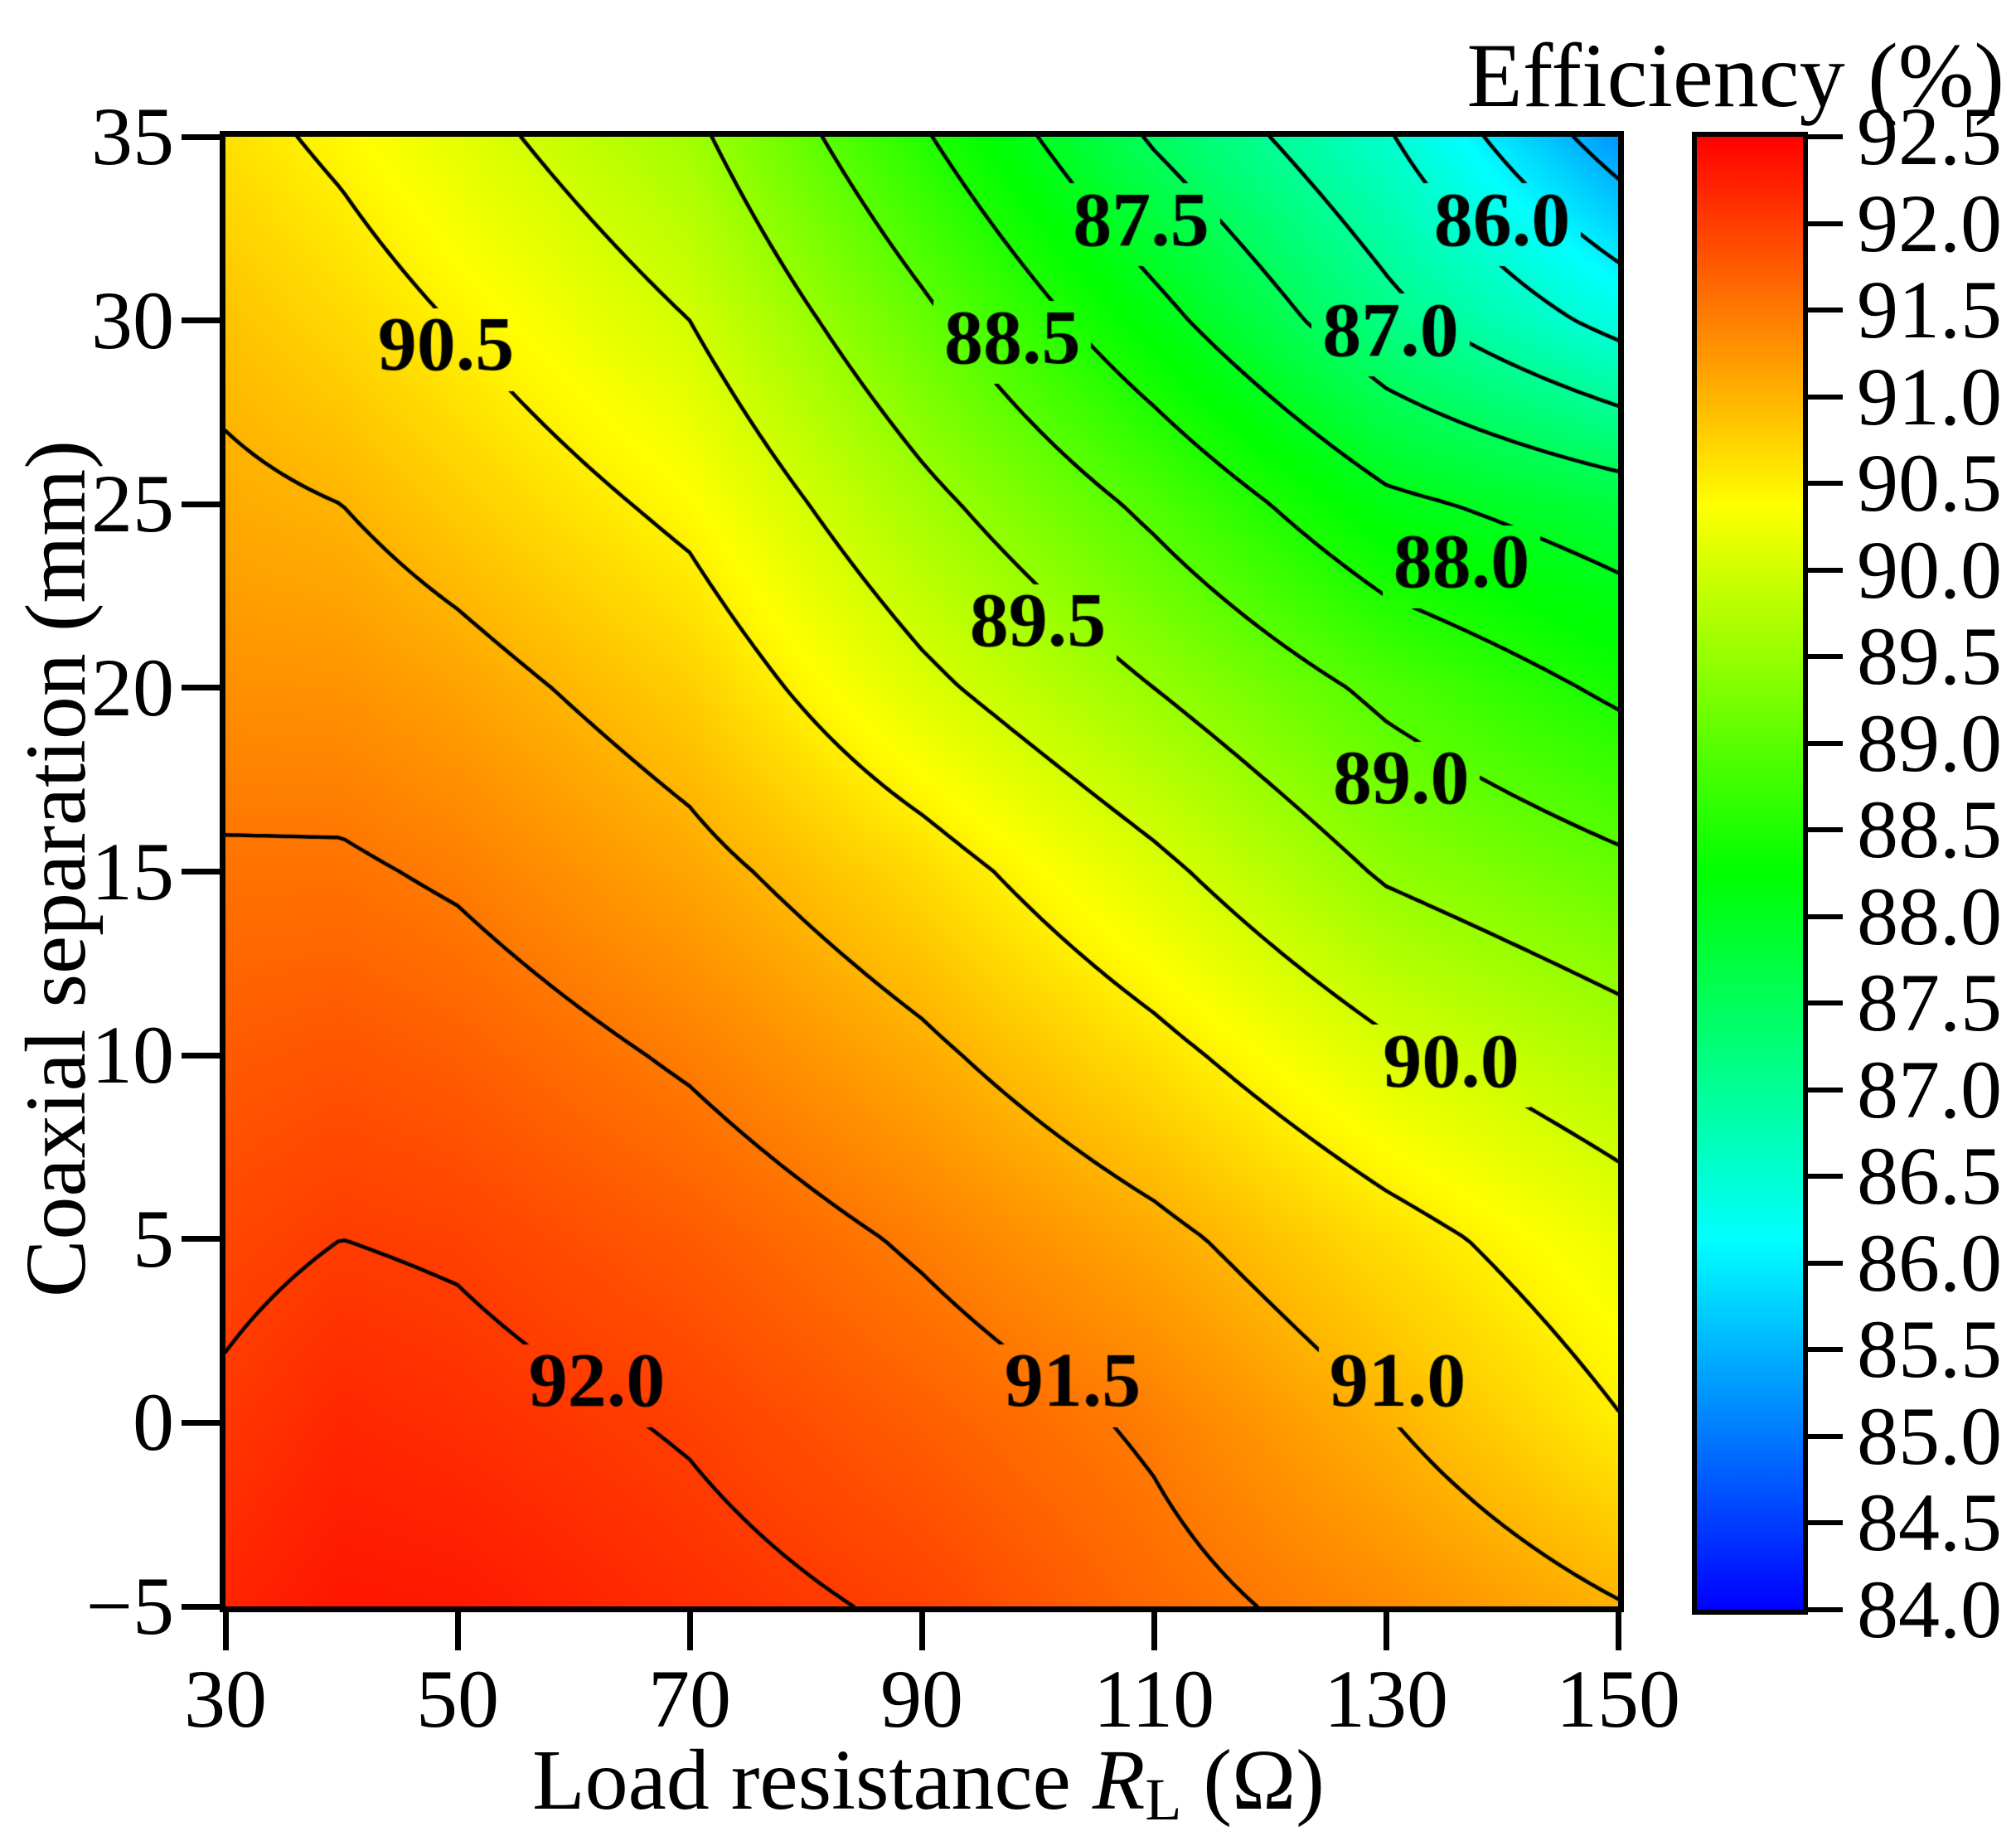 Image resolution: width=2016 pixels, height=1841 pixels. What do you see at coordinates (812, 1780) in the screenshot?
I see `x-axis-title-text: Load resistance` at bounding box center [812, 1780].